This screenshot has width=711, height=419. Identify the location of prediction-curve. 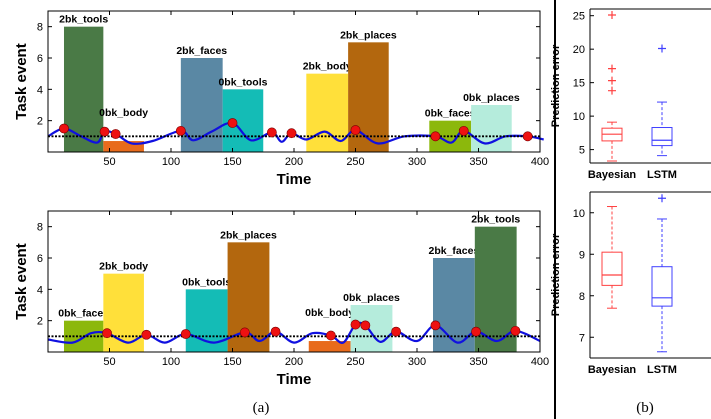
(294, 332).